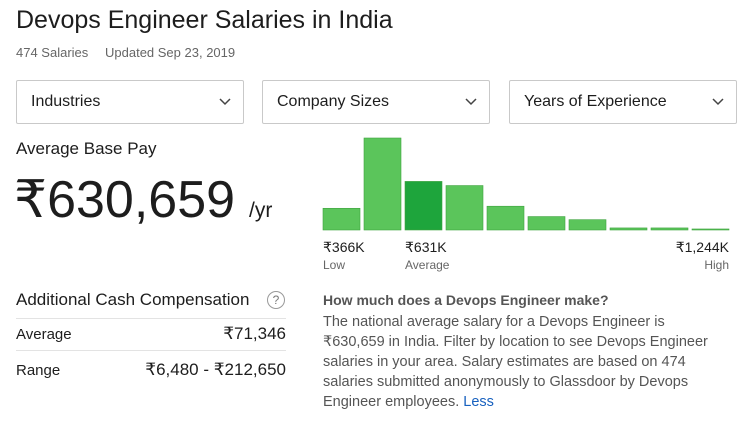 Image resolution: width=753 pixels, height=421 pixels. What do you see at coordinates (170, 52) in the screenshot?
I see `updated: Updated Sep 23, 2019` at bounding box center [170, 52].